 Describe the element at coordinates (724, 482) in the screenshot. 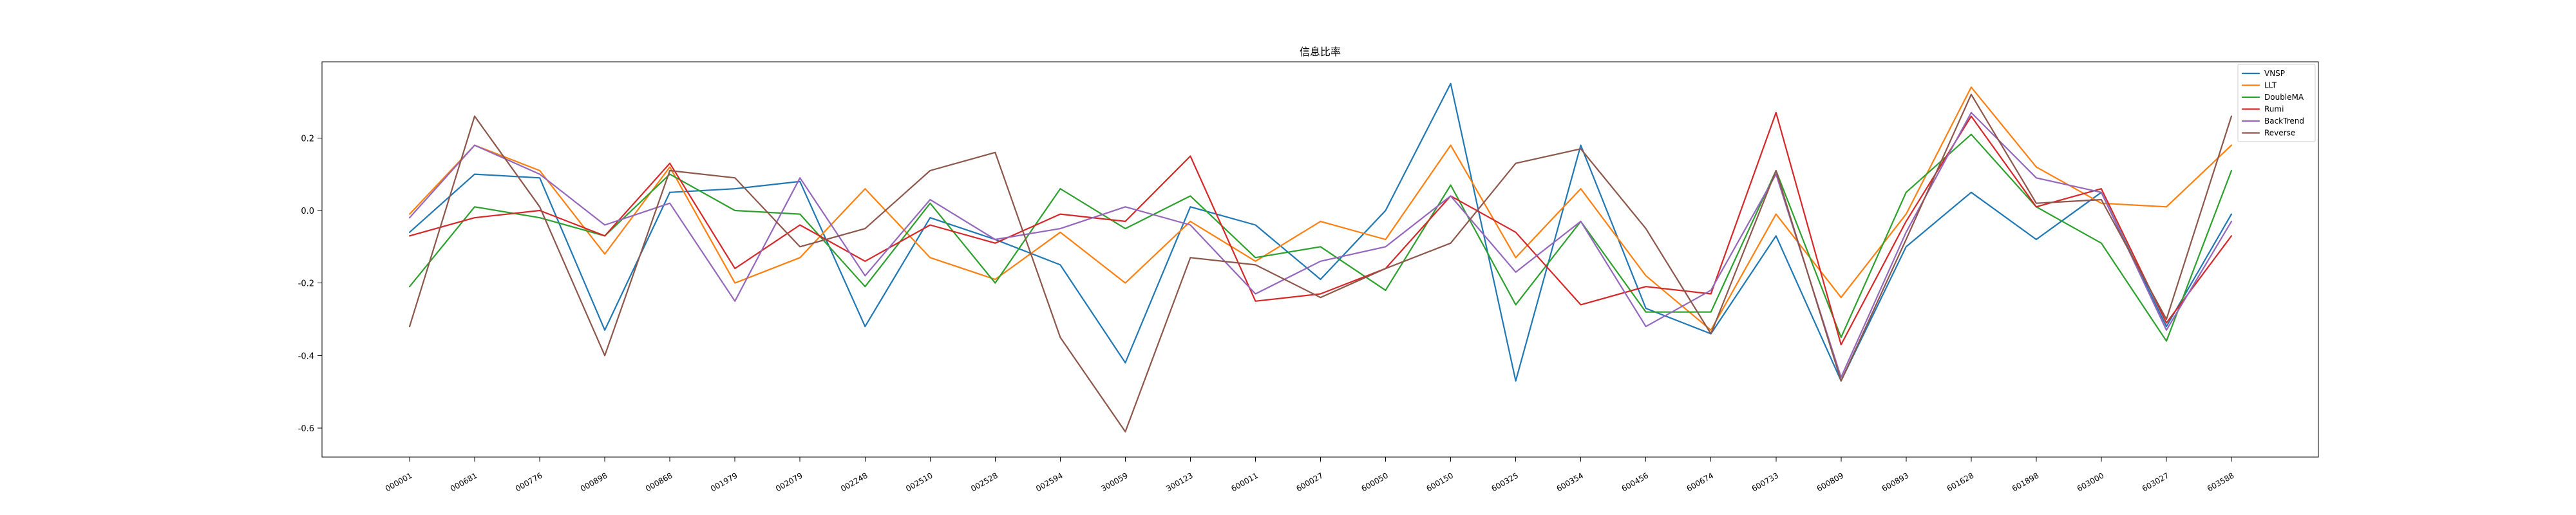

I see `x-tick-label: 001979` at that location.